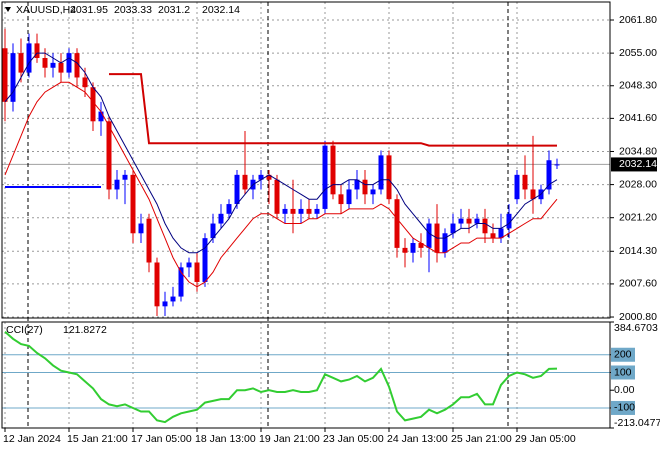  I want to click on y-tick-label: 2007.60, so click(638, 284).